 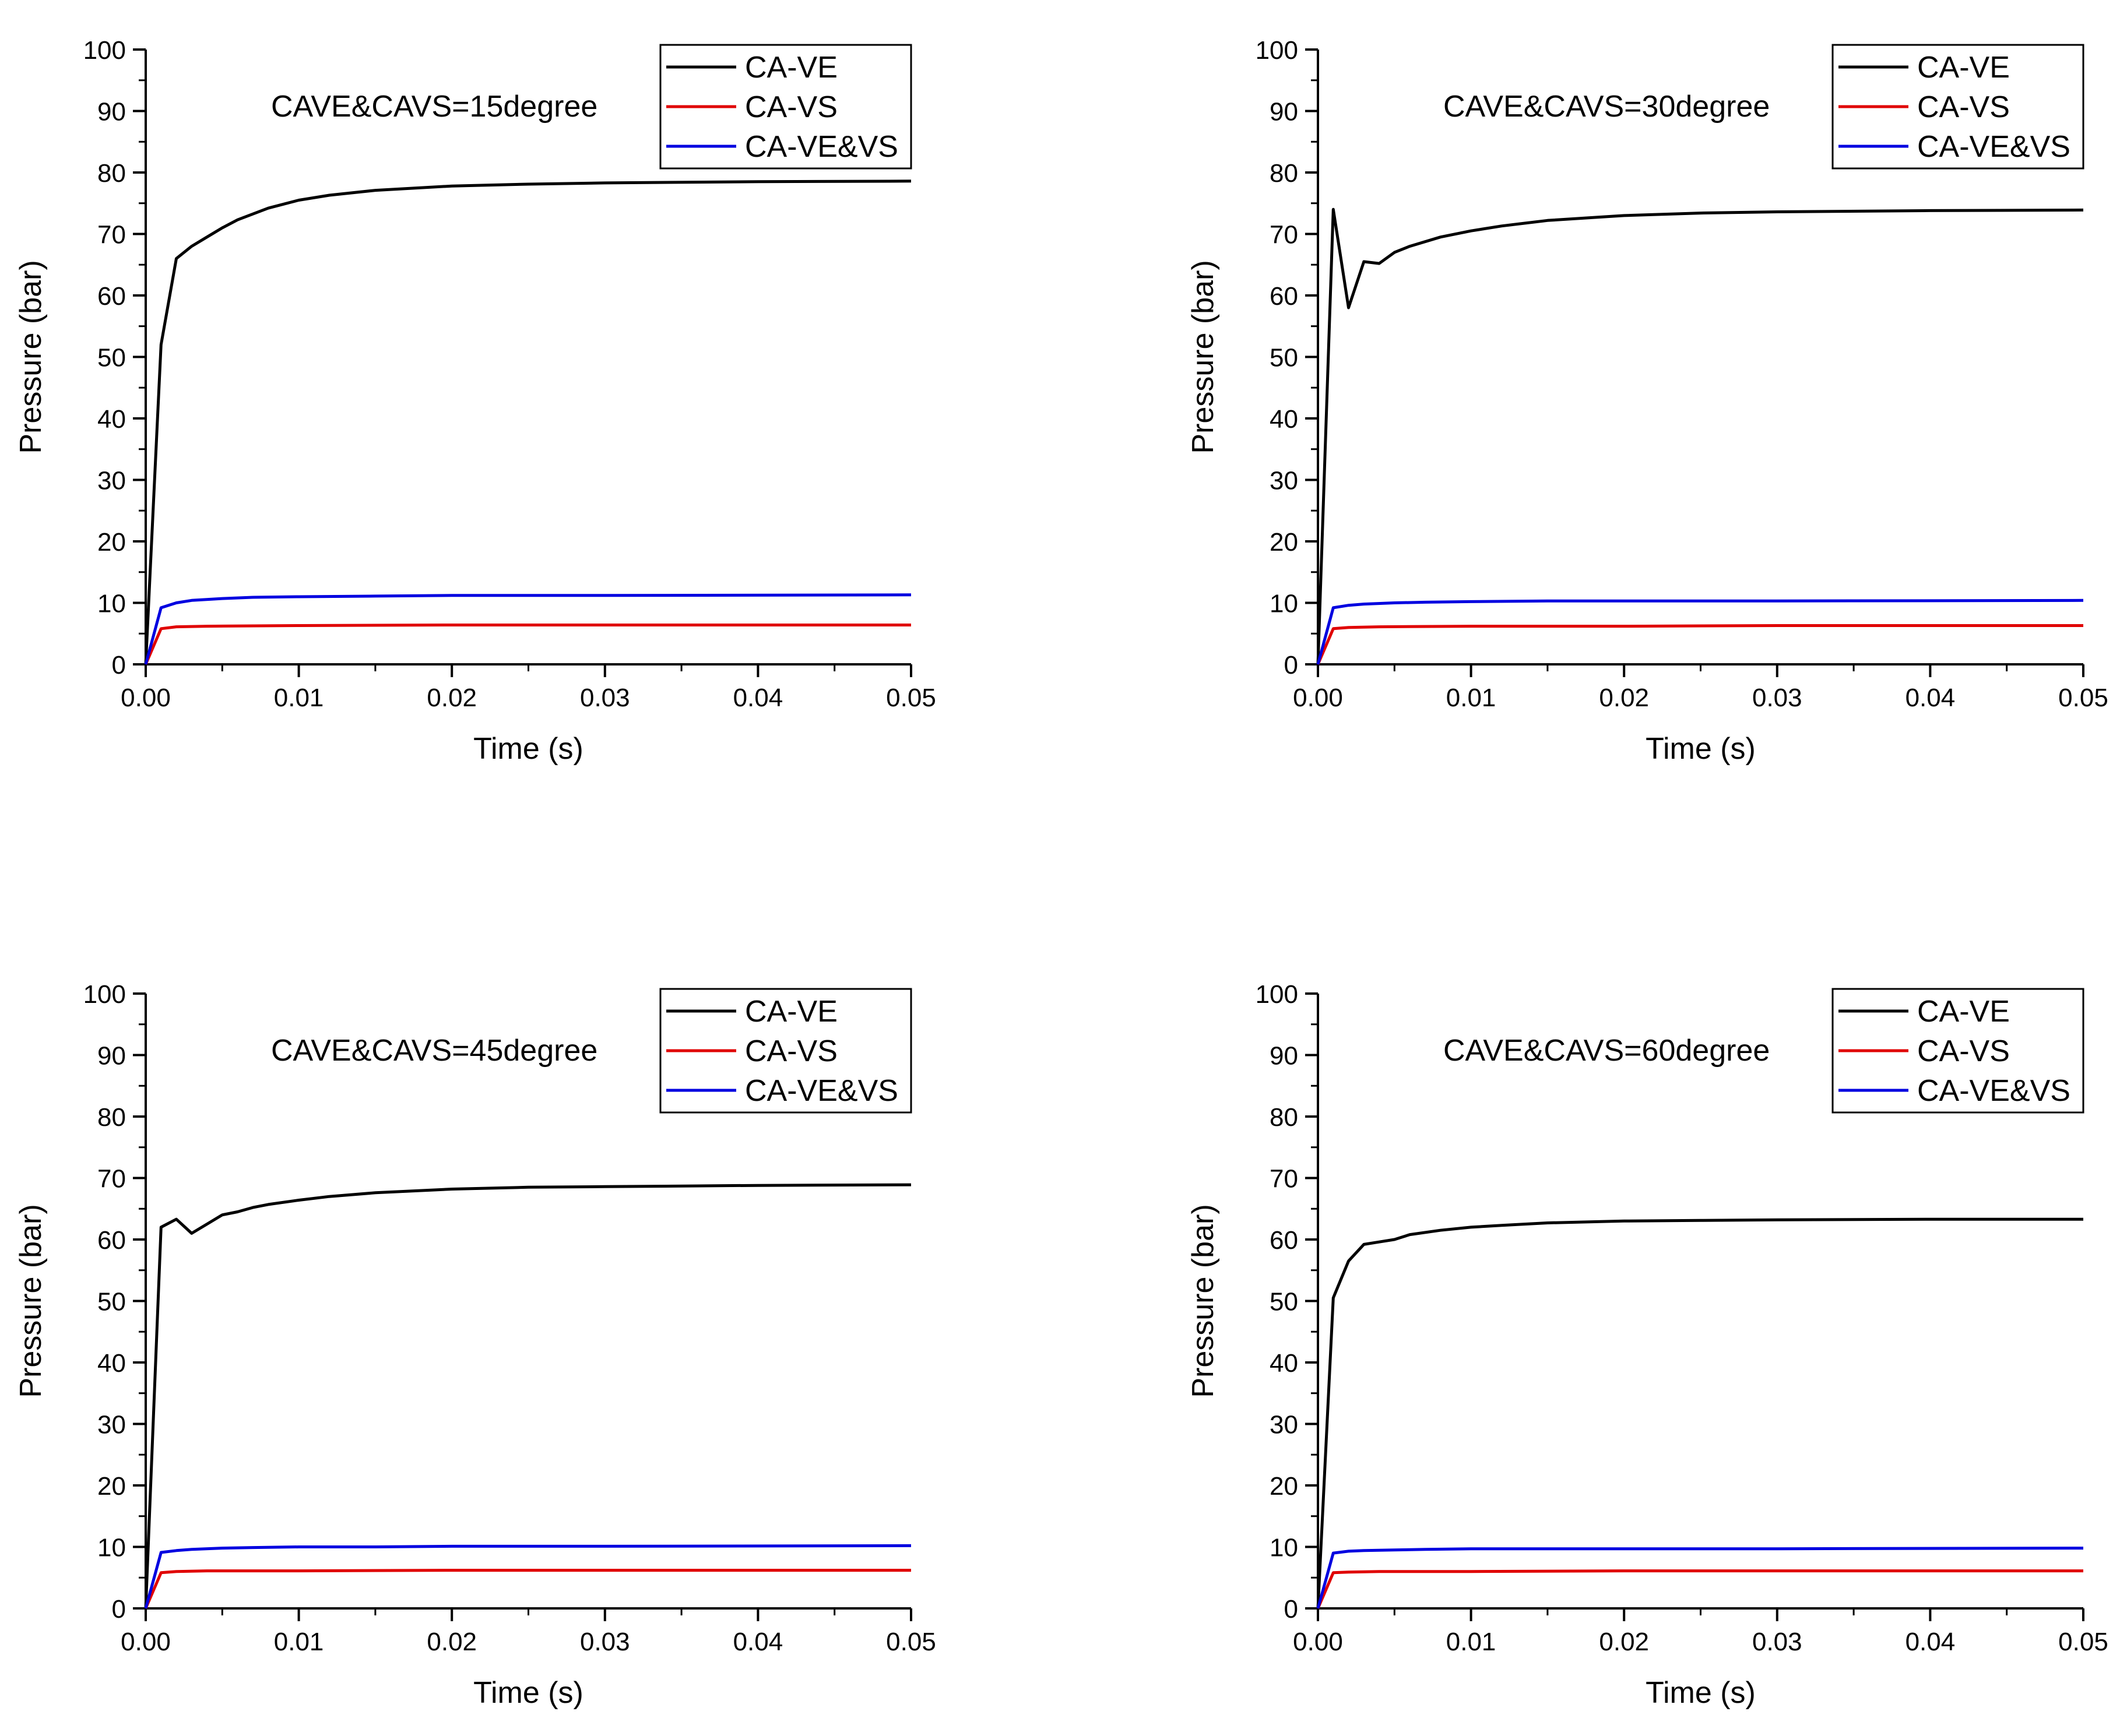 What do you see at coordinates (1606, 1051) in the screenshot?
I see `chart-annotation: CAVE&CAVS=60degree` at bounding box center [1606, 1051].